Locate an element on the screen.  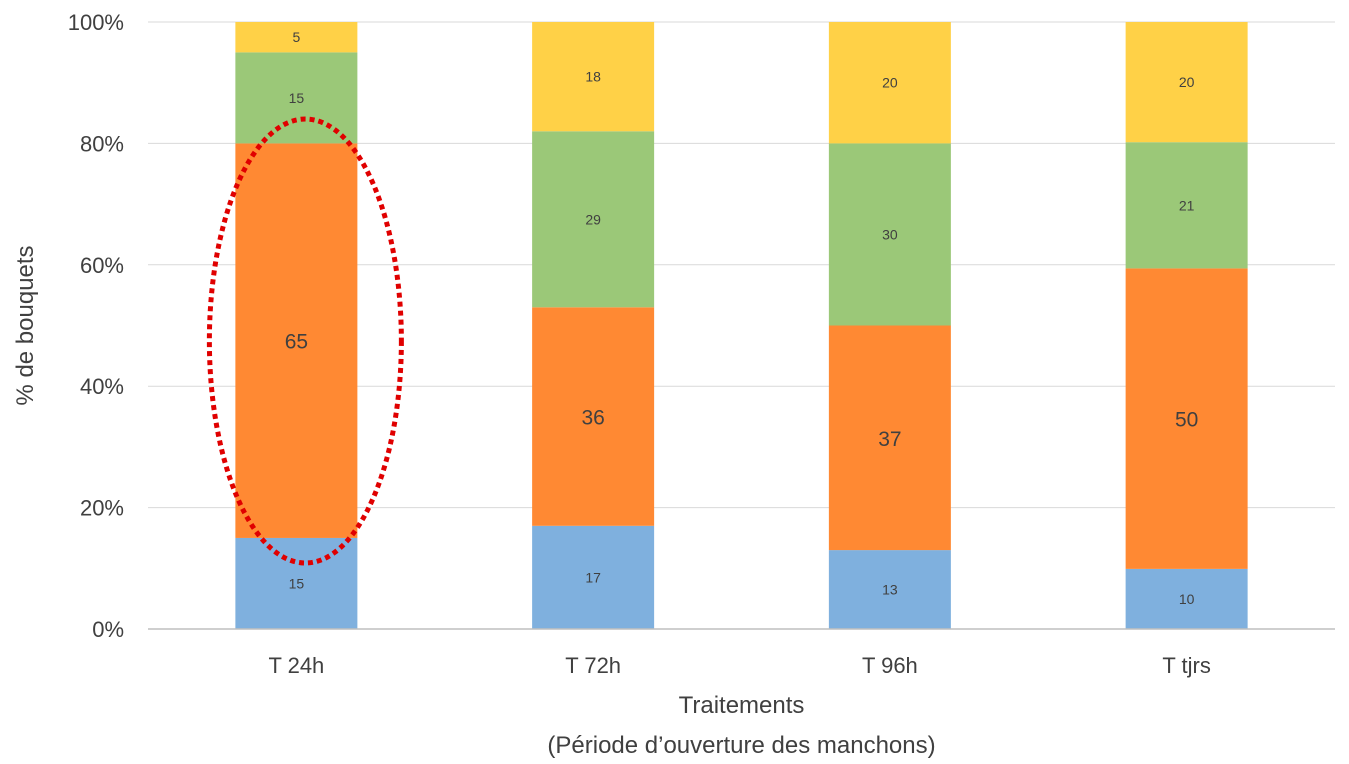
data-label: 36 is located at coordinates (592, 418).